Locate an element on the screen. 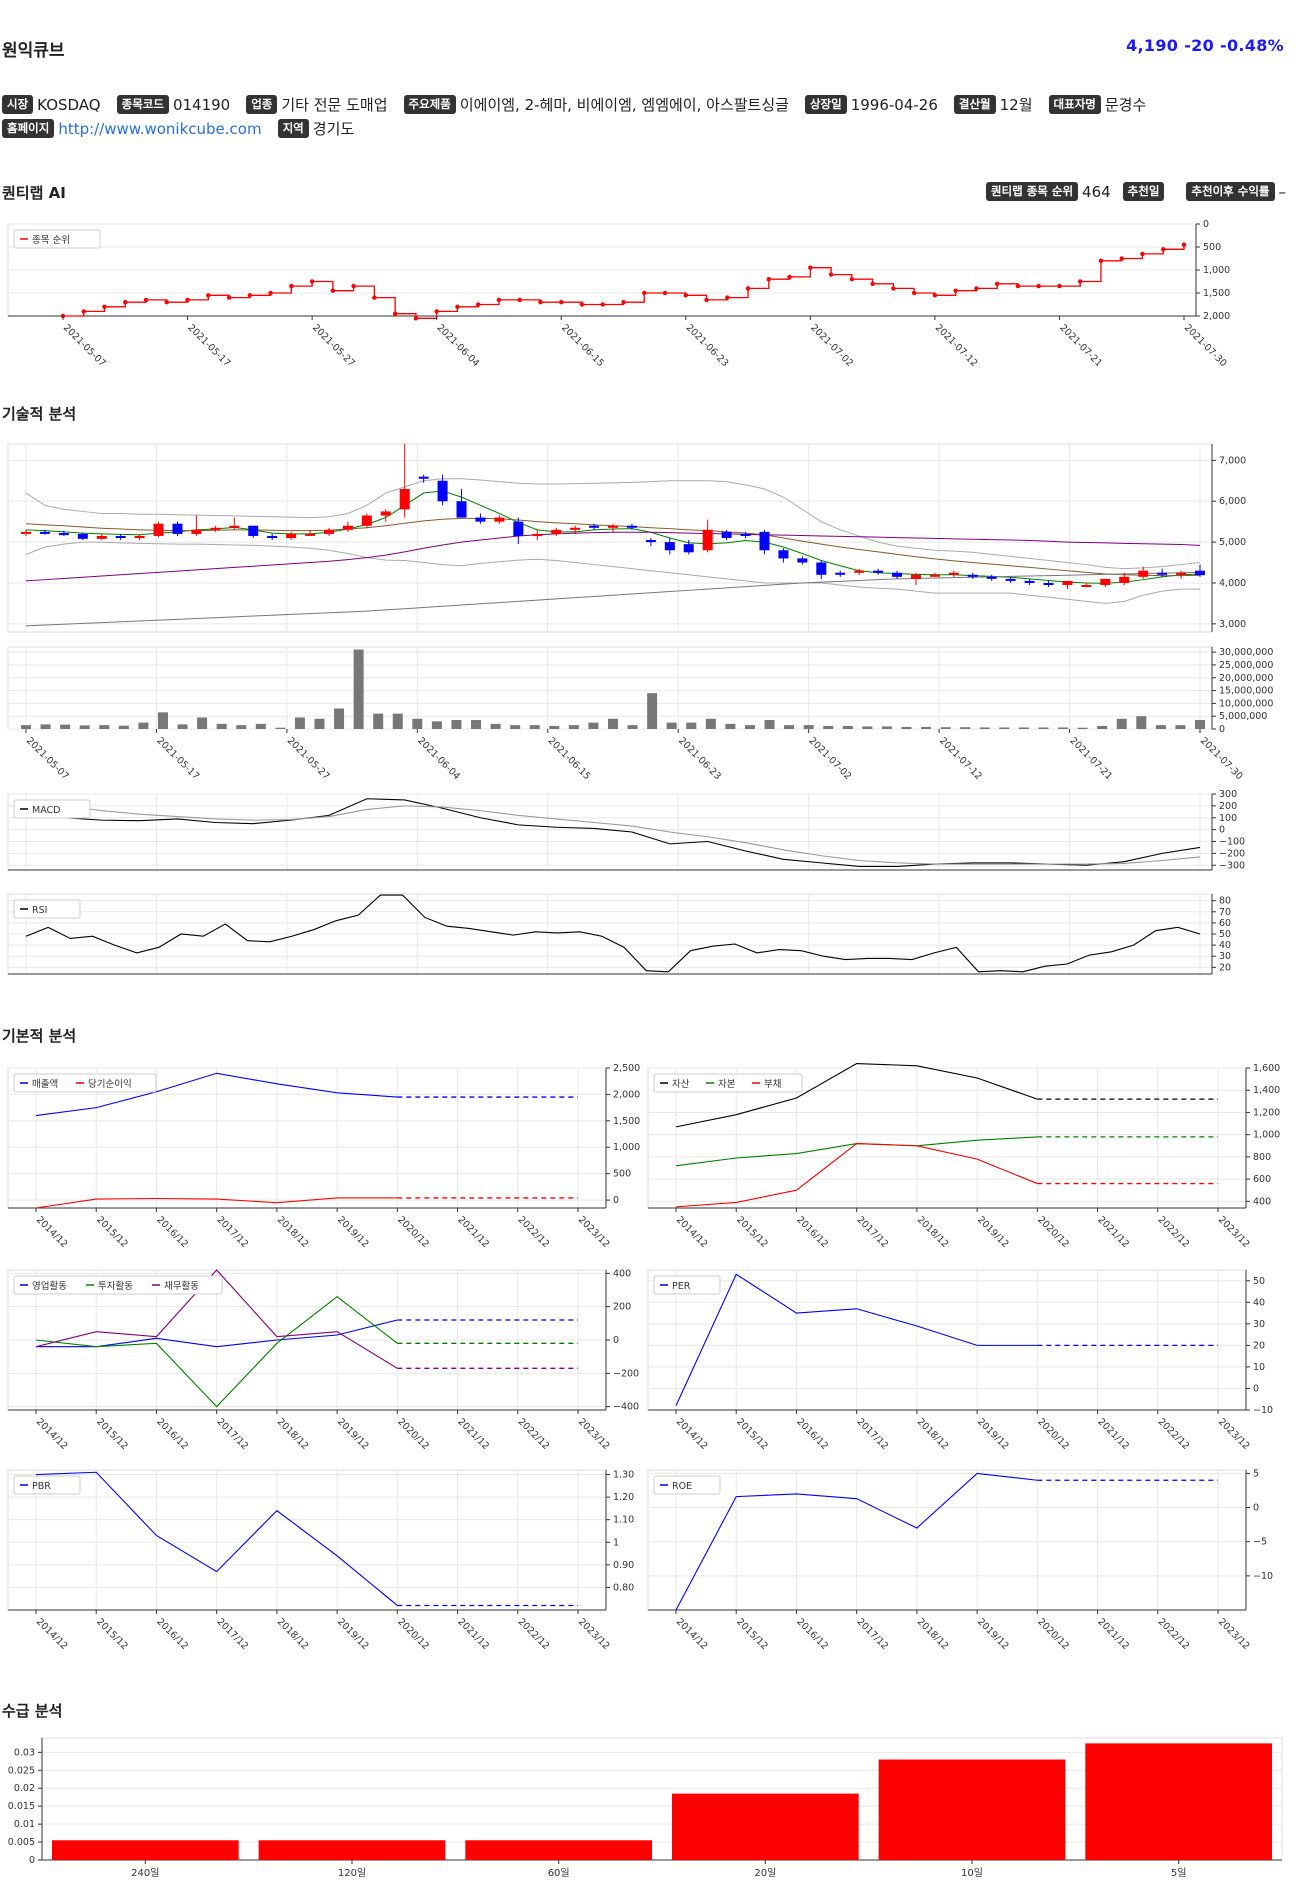  supply-y-tick-label: 0.005 is located at coordinates (21, 1842).